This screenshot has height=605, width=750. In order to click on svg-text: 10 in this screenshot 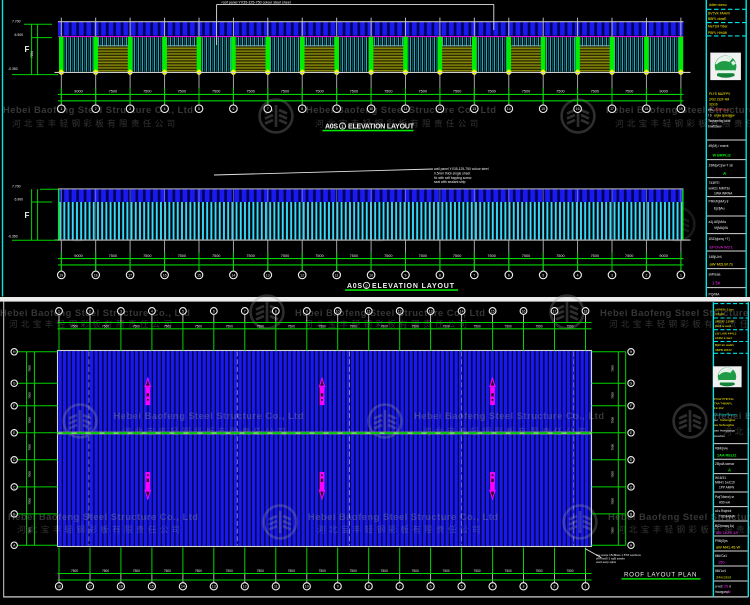, I will do `click(338, 311)`.